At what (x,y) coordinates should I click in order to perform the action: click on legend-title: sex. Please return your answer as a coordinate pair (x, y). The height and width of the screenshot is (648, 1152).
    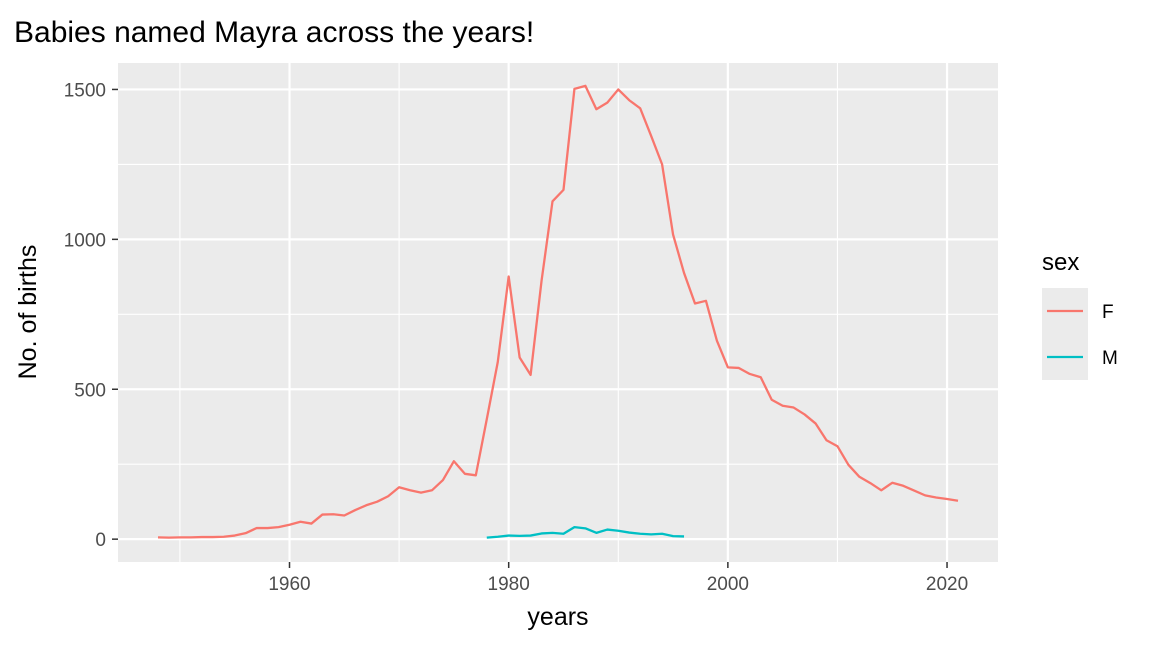
    Looking at the image, I should click on (1060, 262).